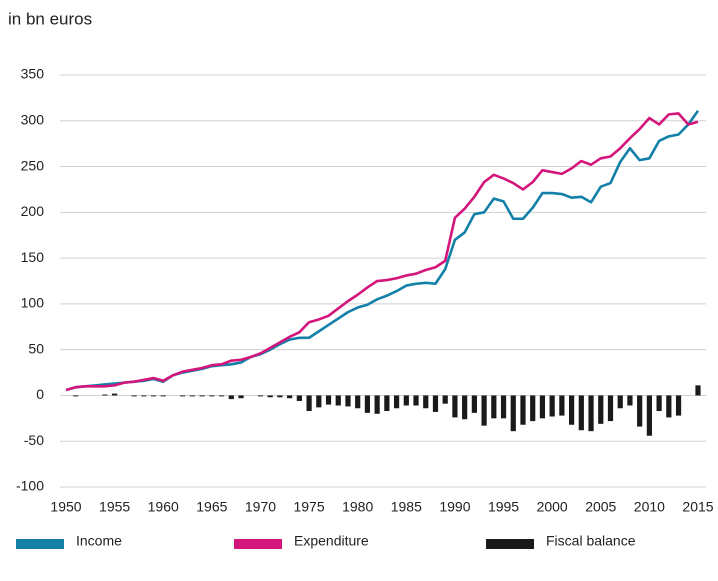 Image resolution: width=718 pixels, height=581 pixels. Describe the element at coordinates (163, 507) in the screenshot. I see `x-tick-label: 1960` at that location.